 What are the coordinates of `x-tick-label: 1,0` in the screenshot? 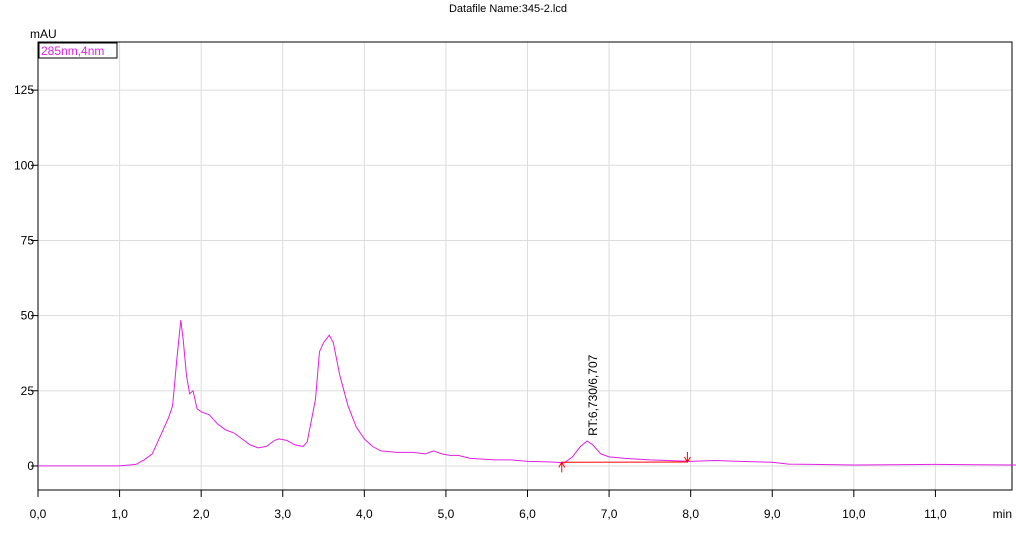 It's located at (119, 514).